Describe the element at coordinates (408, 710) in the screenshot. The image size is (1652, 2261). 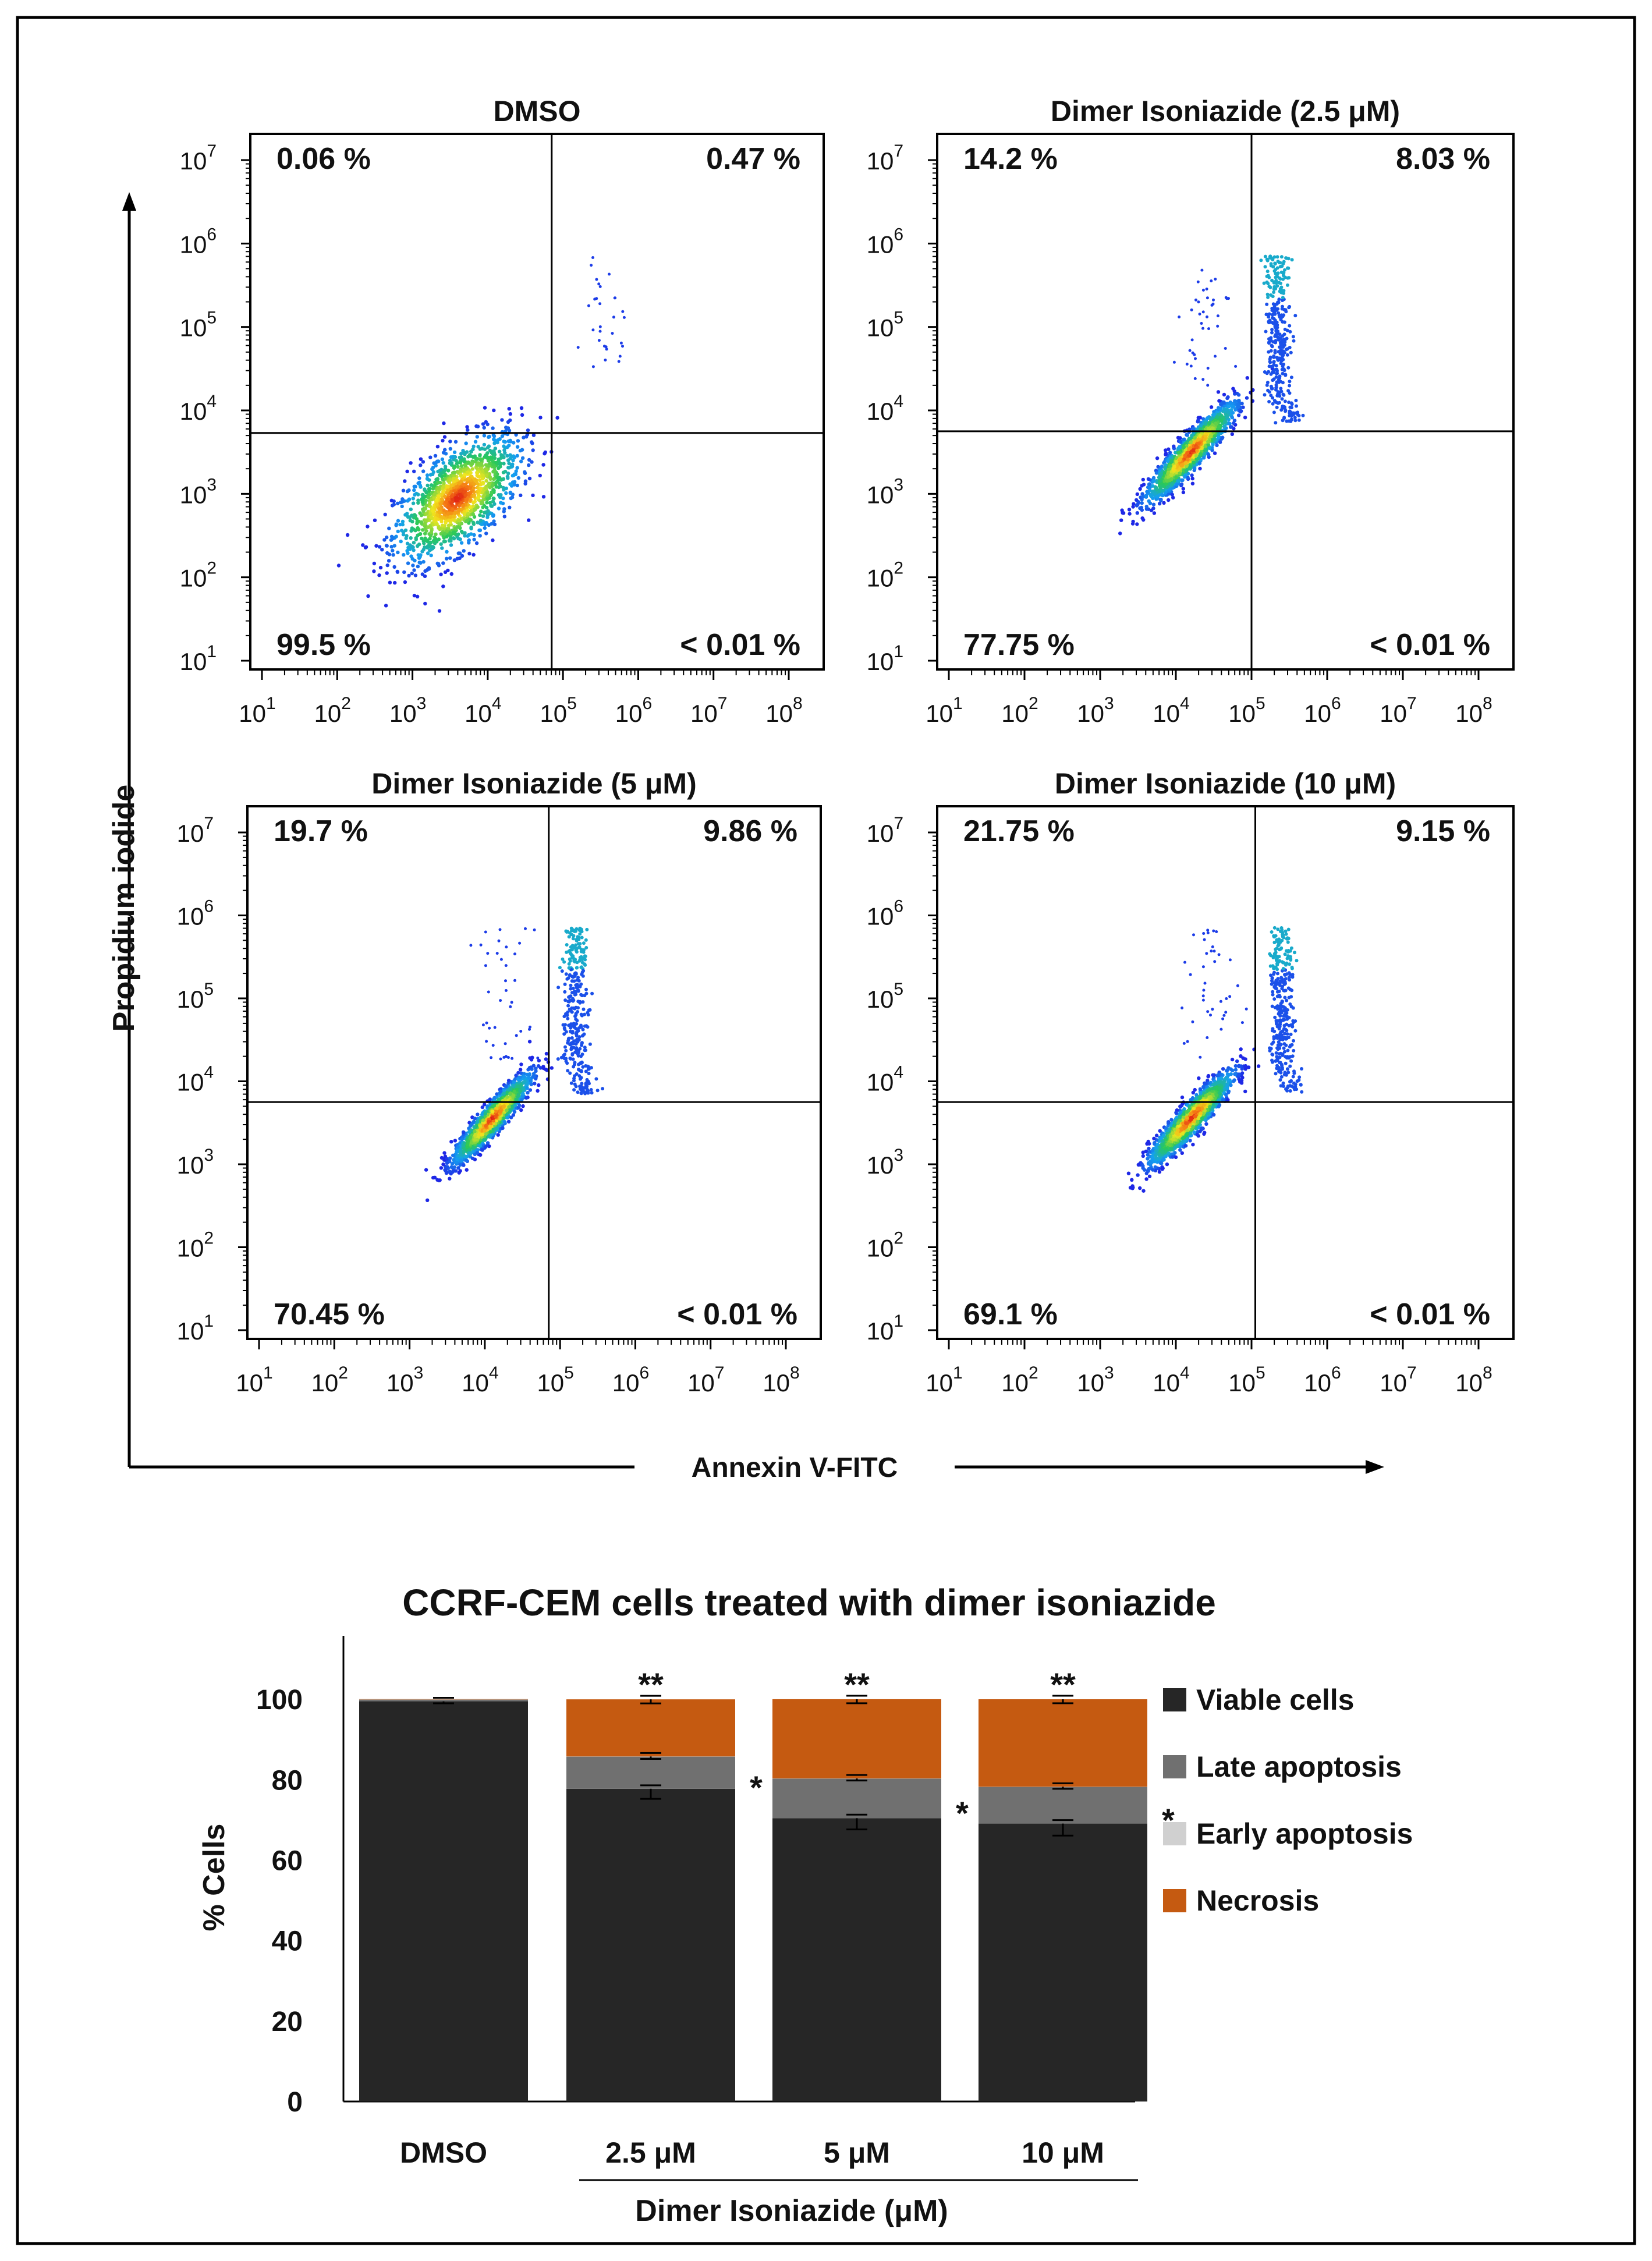
I see `x-tick-label: 10³` at that location.